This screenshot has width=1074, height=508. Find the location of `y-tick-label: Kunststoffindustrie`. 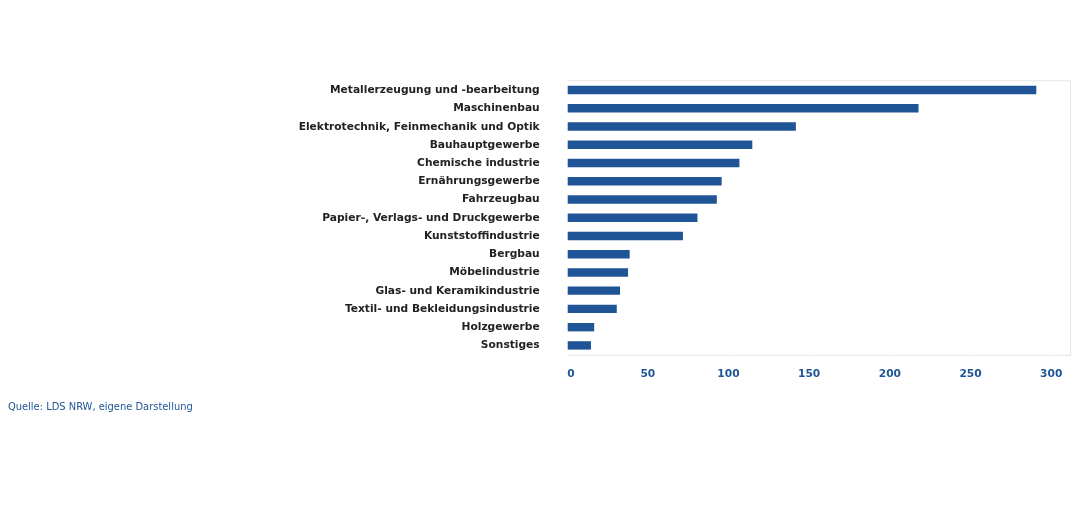

y-tick-label: Kunststoffindustrie is located at coordinates (481, 235).